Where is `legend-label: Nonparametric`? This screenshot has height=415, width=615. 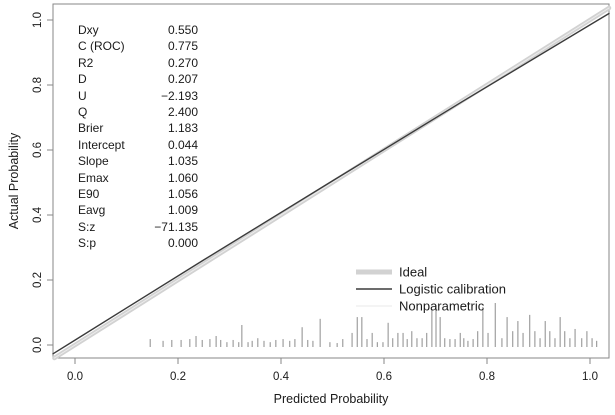
legend-label: Nonparametric is located at coordinates (442, 306).